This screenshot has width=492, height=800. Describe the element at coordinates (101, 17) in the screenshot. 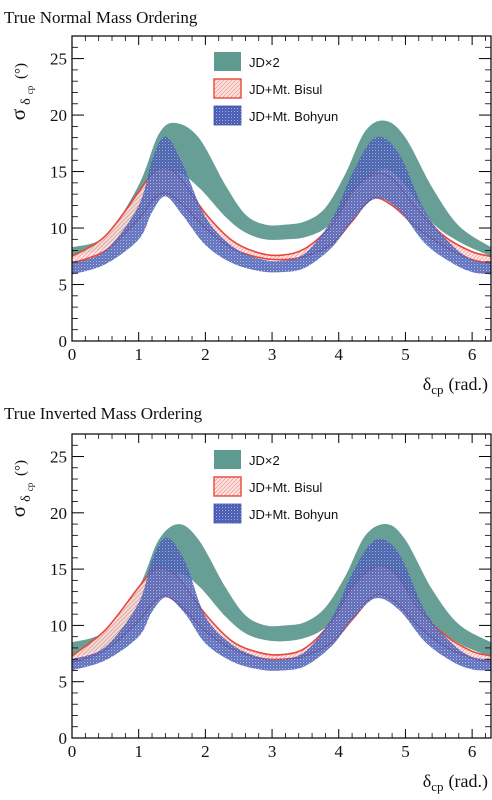

I see `chart-title: True Normal Mass Ordering` at that location.